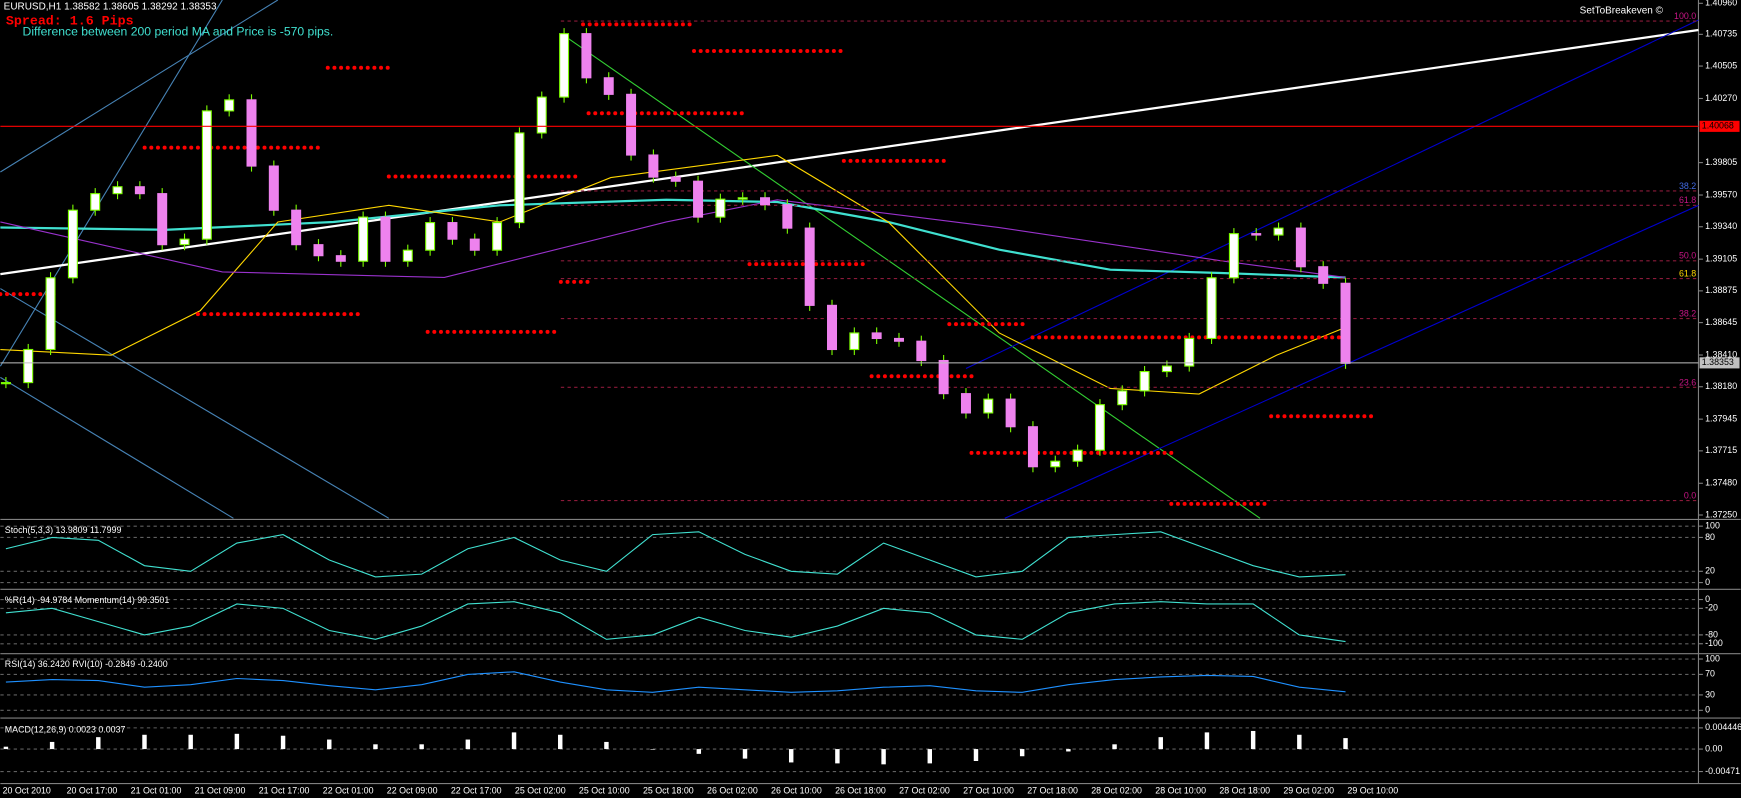  What do you see at coordinates (1721, 514) in the screenshot?
I see `y-tick-label: 1.37250` at bounding box center [1721, 514].